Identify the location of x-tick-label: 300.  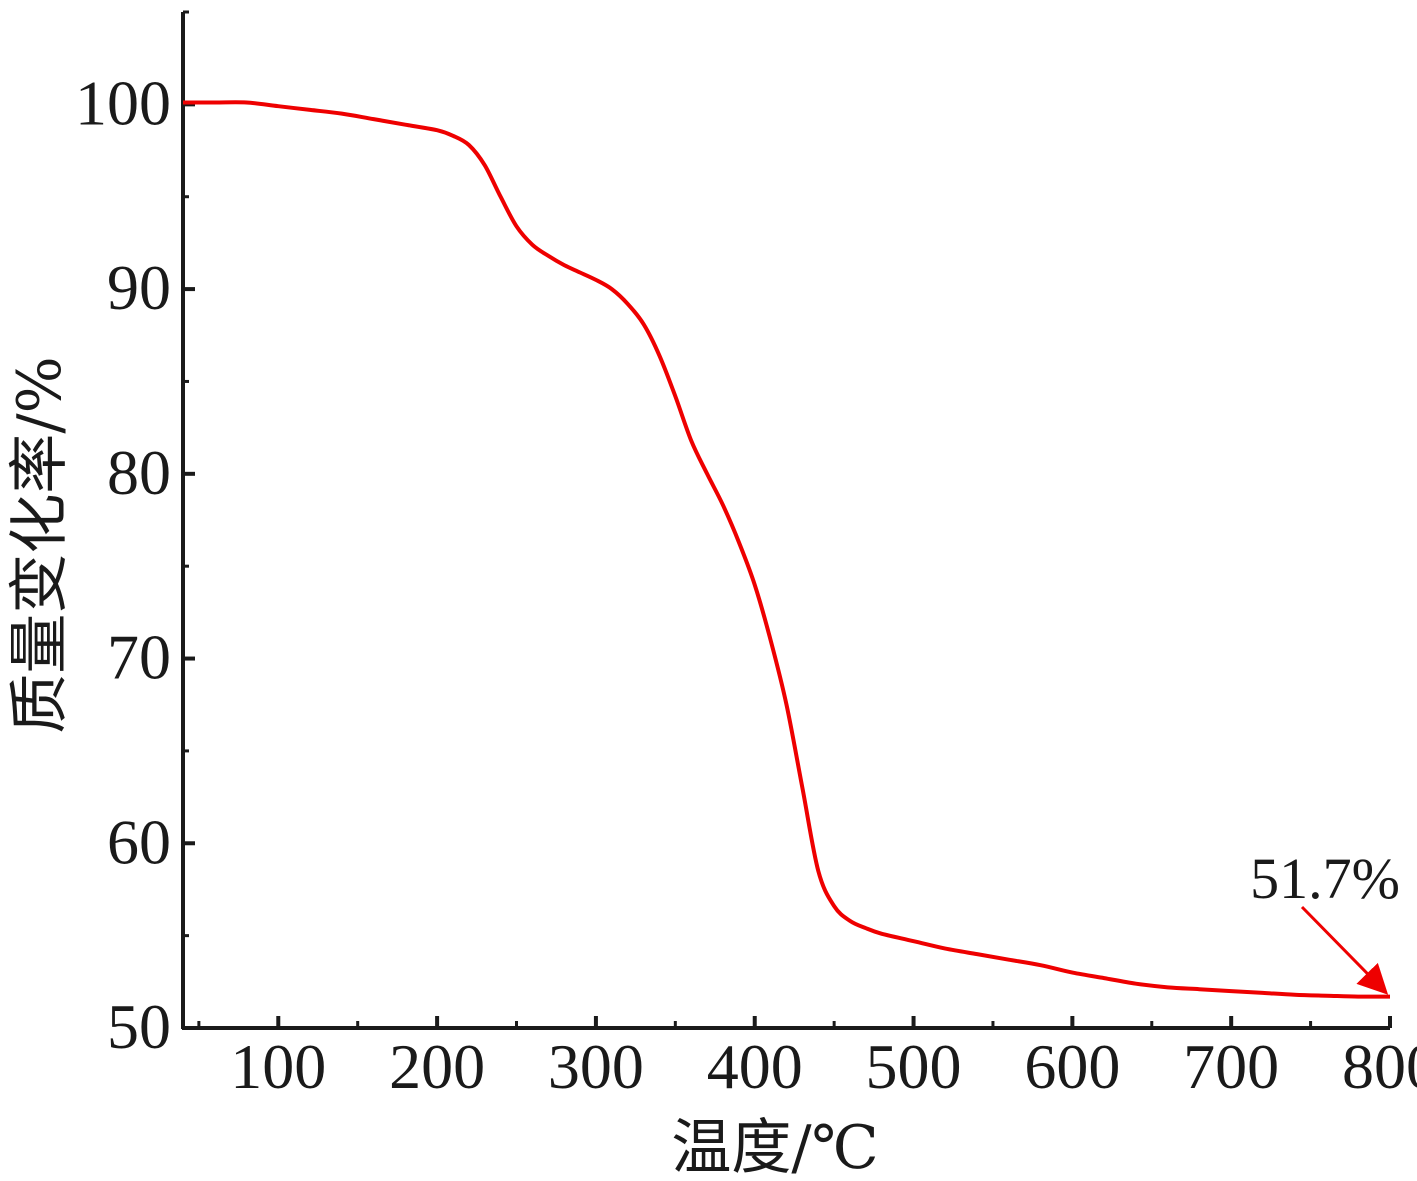
(596, 1066).